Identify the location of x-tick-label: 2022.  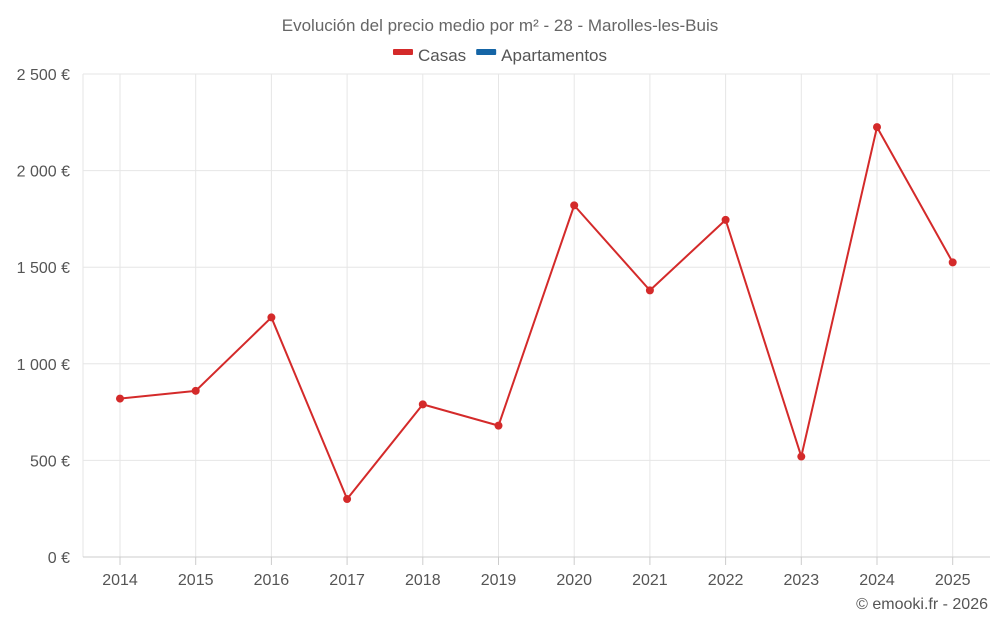
(726, 580).